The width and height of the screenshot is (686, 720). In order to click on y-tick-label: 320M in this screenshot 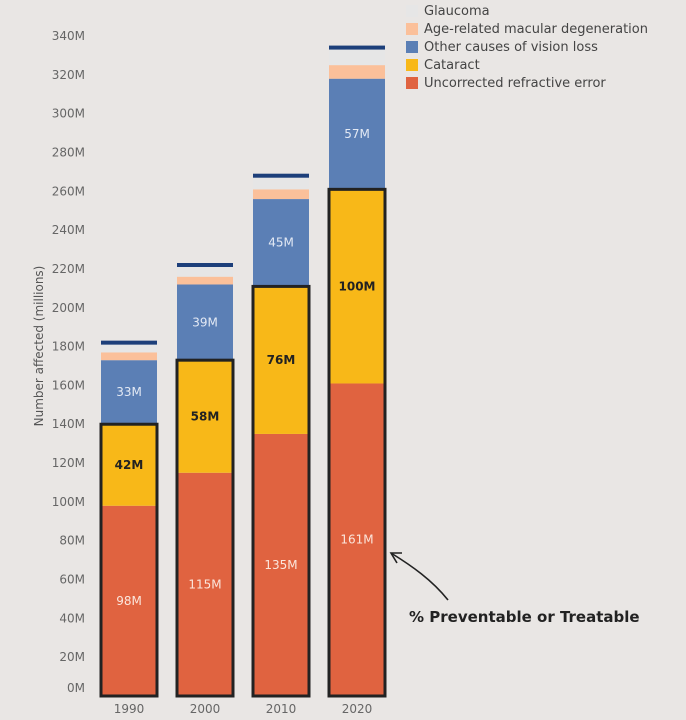, I will do `click(68, 75)`.